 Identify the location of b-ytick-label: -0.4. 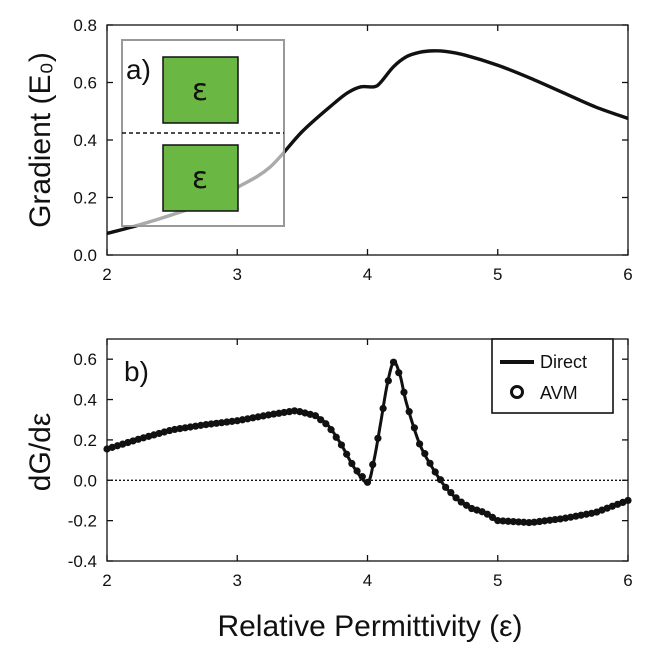
(82, 561).